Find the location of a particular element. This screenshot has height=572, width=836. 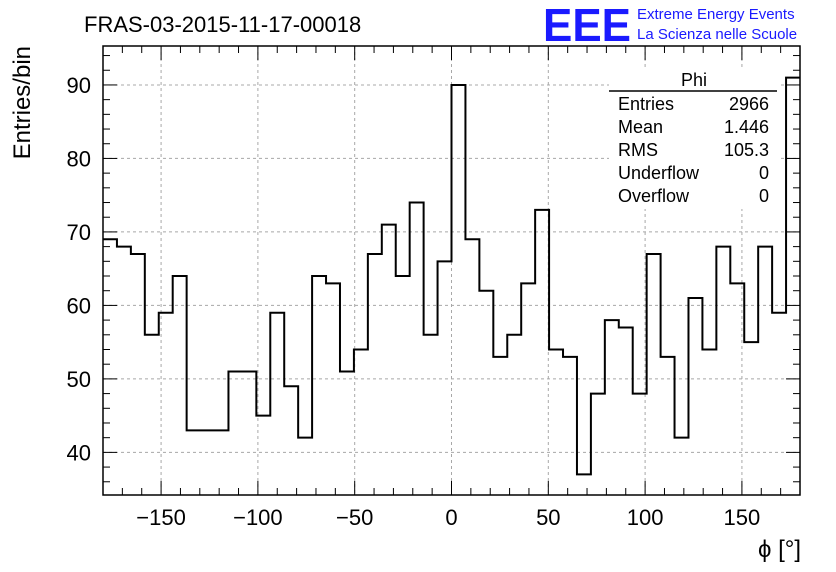

stats-box-name: Phi is located at coordinates (694, 80).